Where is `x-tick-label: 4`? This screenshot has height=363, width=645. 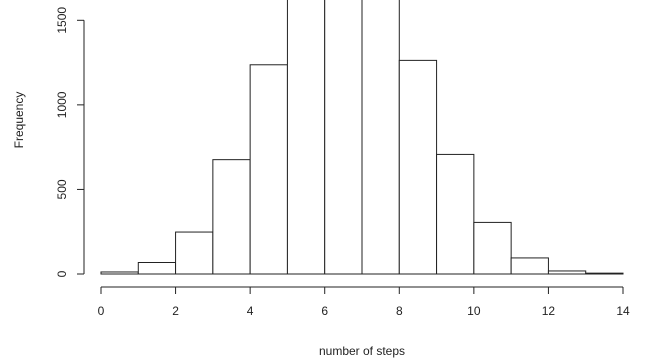 x-tick-label: 4 is located at coordinates (250, 311).